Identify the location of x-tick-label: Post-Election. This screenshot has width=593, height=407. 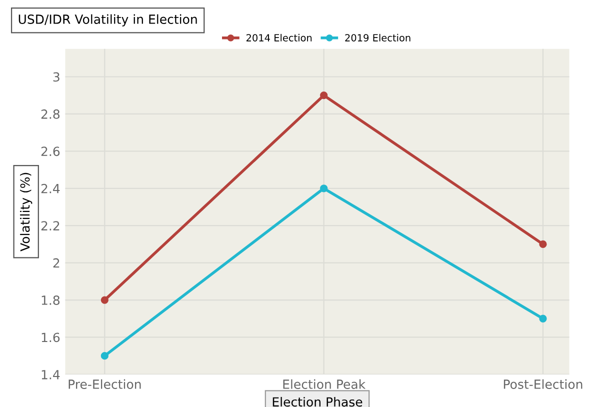
(543, 384).